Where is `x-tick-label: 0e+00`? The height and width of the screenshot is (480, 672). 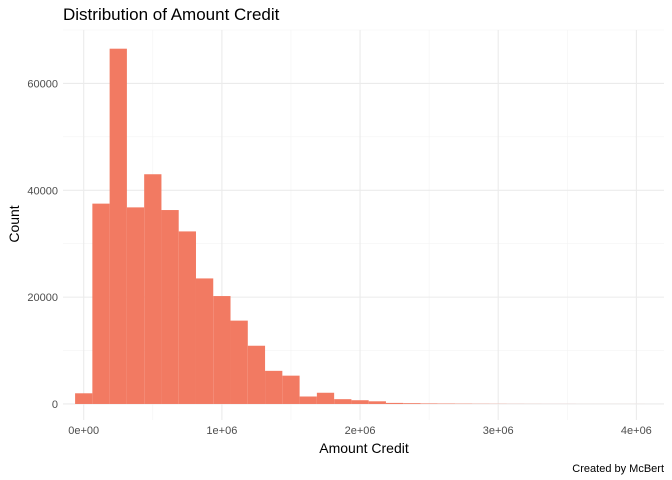
x-tick-label: 0e+00 is located at coordinates (83, 431).